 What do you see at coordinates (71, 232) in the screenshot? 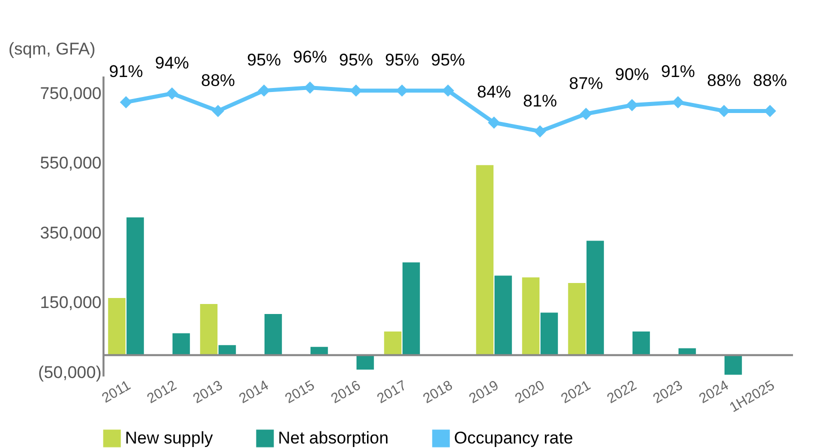
I see `y-tick-label: 350,000` at bounding box center [71, 232].